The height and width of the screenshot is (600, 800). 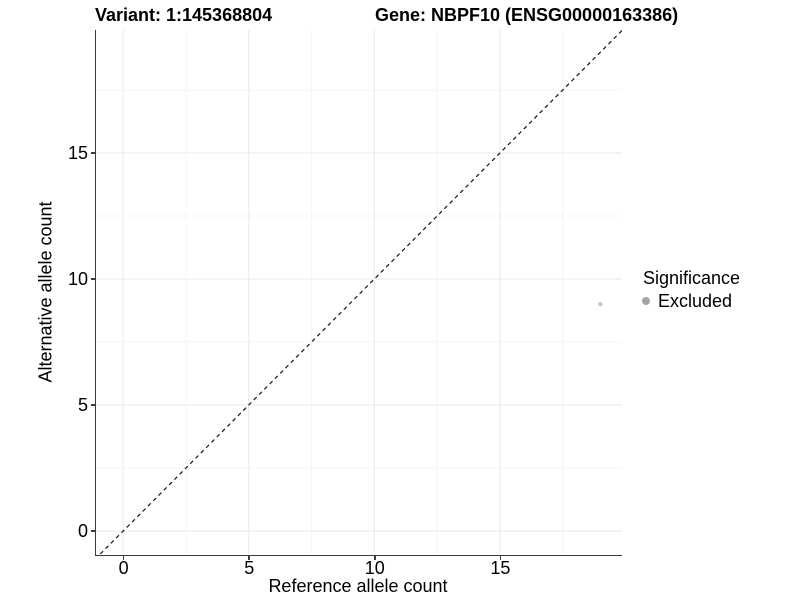 I want to click on x-axis-tick-label: 10, so click(x=374, y=568).